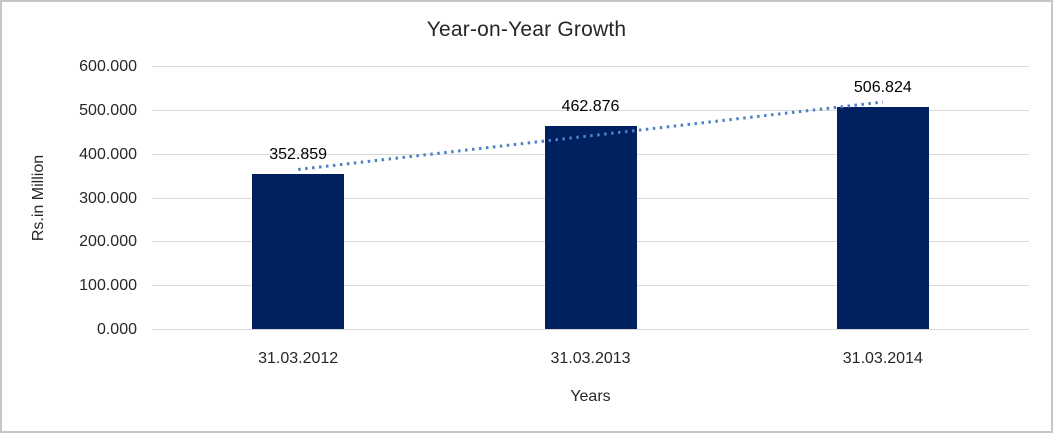 This screenshot has width=1053, height=433. What do you see at coordinates (882, 358) in the screenshot?
I see `x-category-label: 31.03.2014` at bounding box center [882, 358].